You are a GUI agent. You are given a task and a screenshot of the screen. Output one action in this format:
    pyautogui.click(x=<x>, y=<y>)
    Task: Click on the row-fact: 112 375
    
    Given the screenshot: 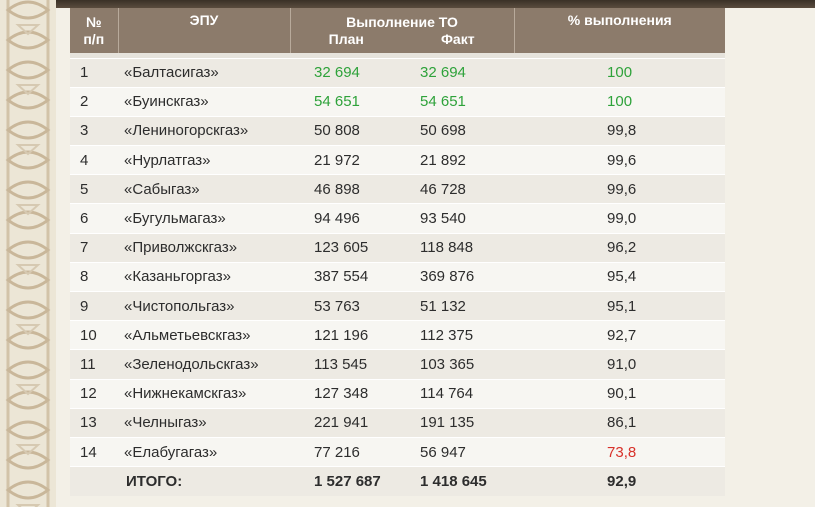 What is the action you would take?
    pyautogui.click(x=456, y=335)
    